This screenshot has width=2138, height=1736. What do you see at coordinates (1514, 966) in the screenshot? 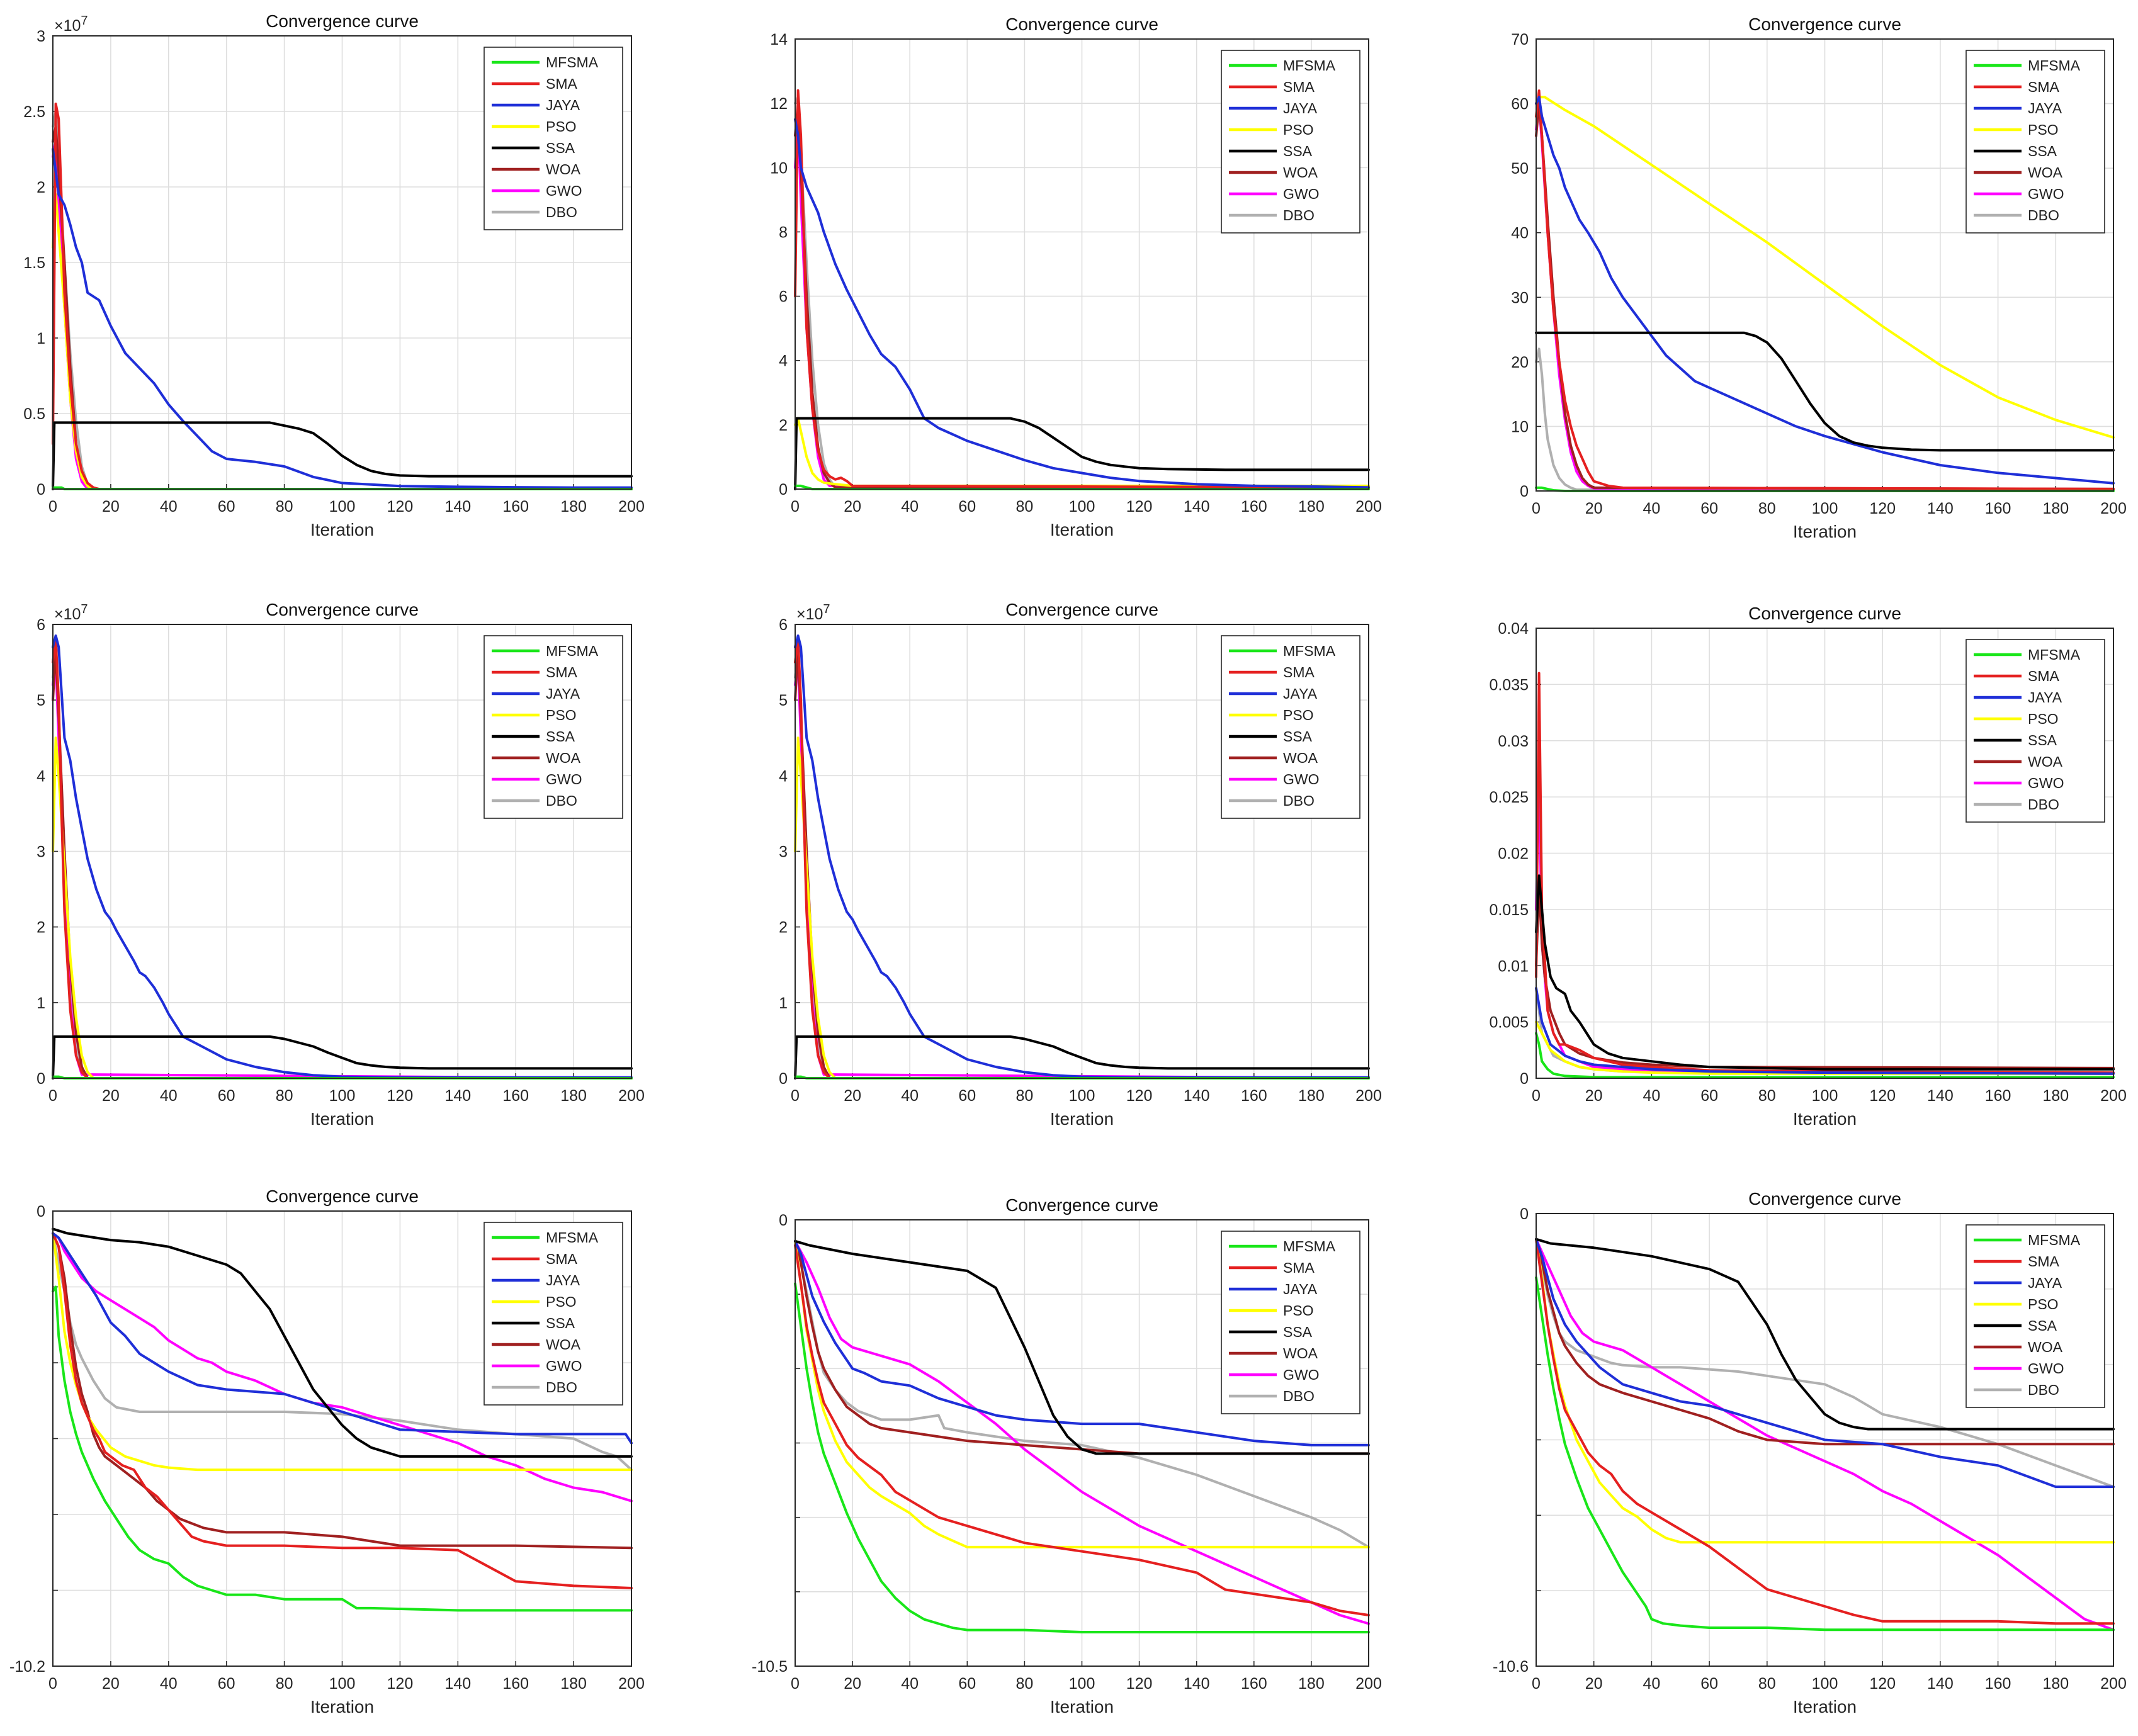
I see `y-tick-label: 0.01` at bounding box center [1514, 966].